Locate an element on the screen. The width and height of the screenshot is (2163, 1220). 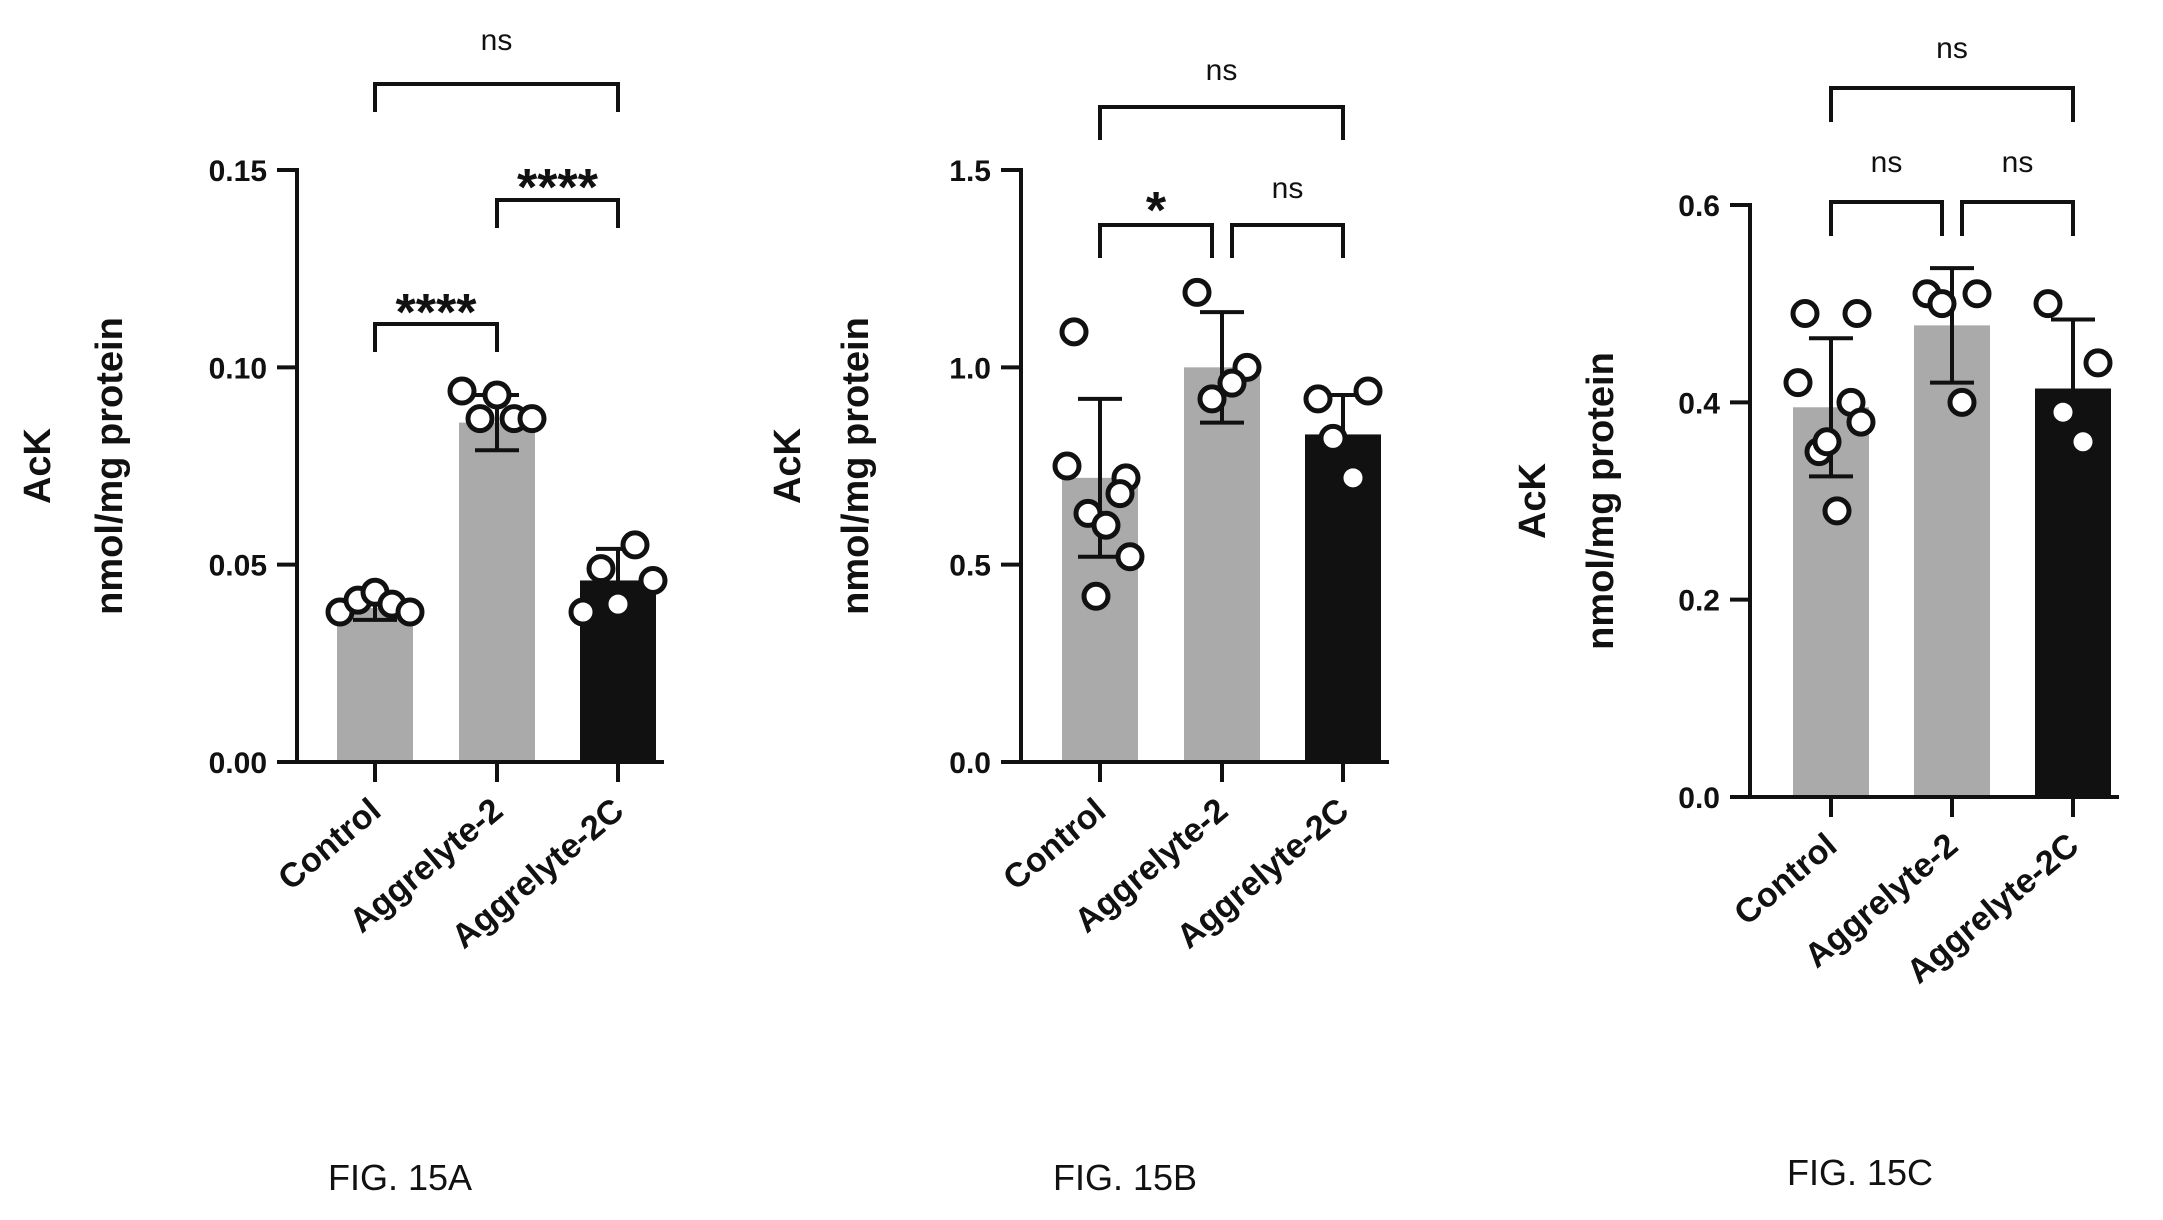
figure-caption: FIG. 15C is located at coordinates (1860, 1172).